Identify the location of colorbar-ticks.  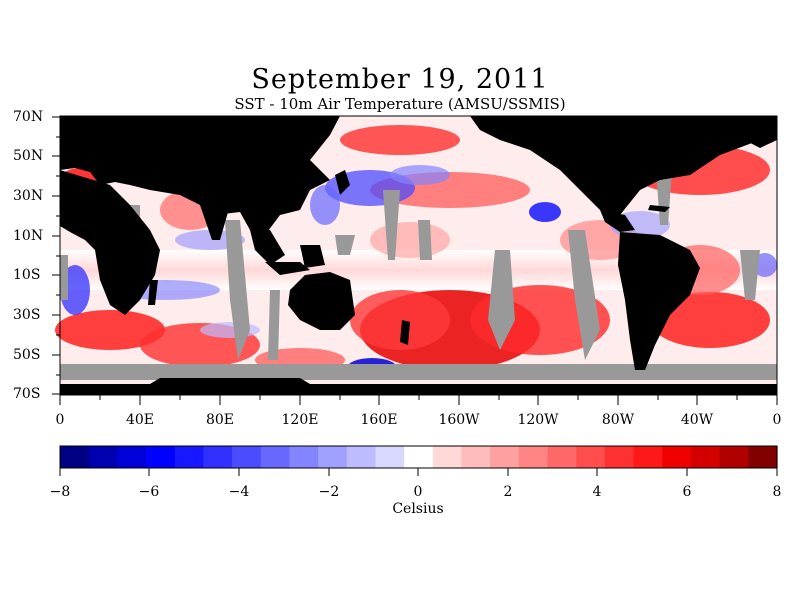
(418, 472).